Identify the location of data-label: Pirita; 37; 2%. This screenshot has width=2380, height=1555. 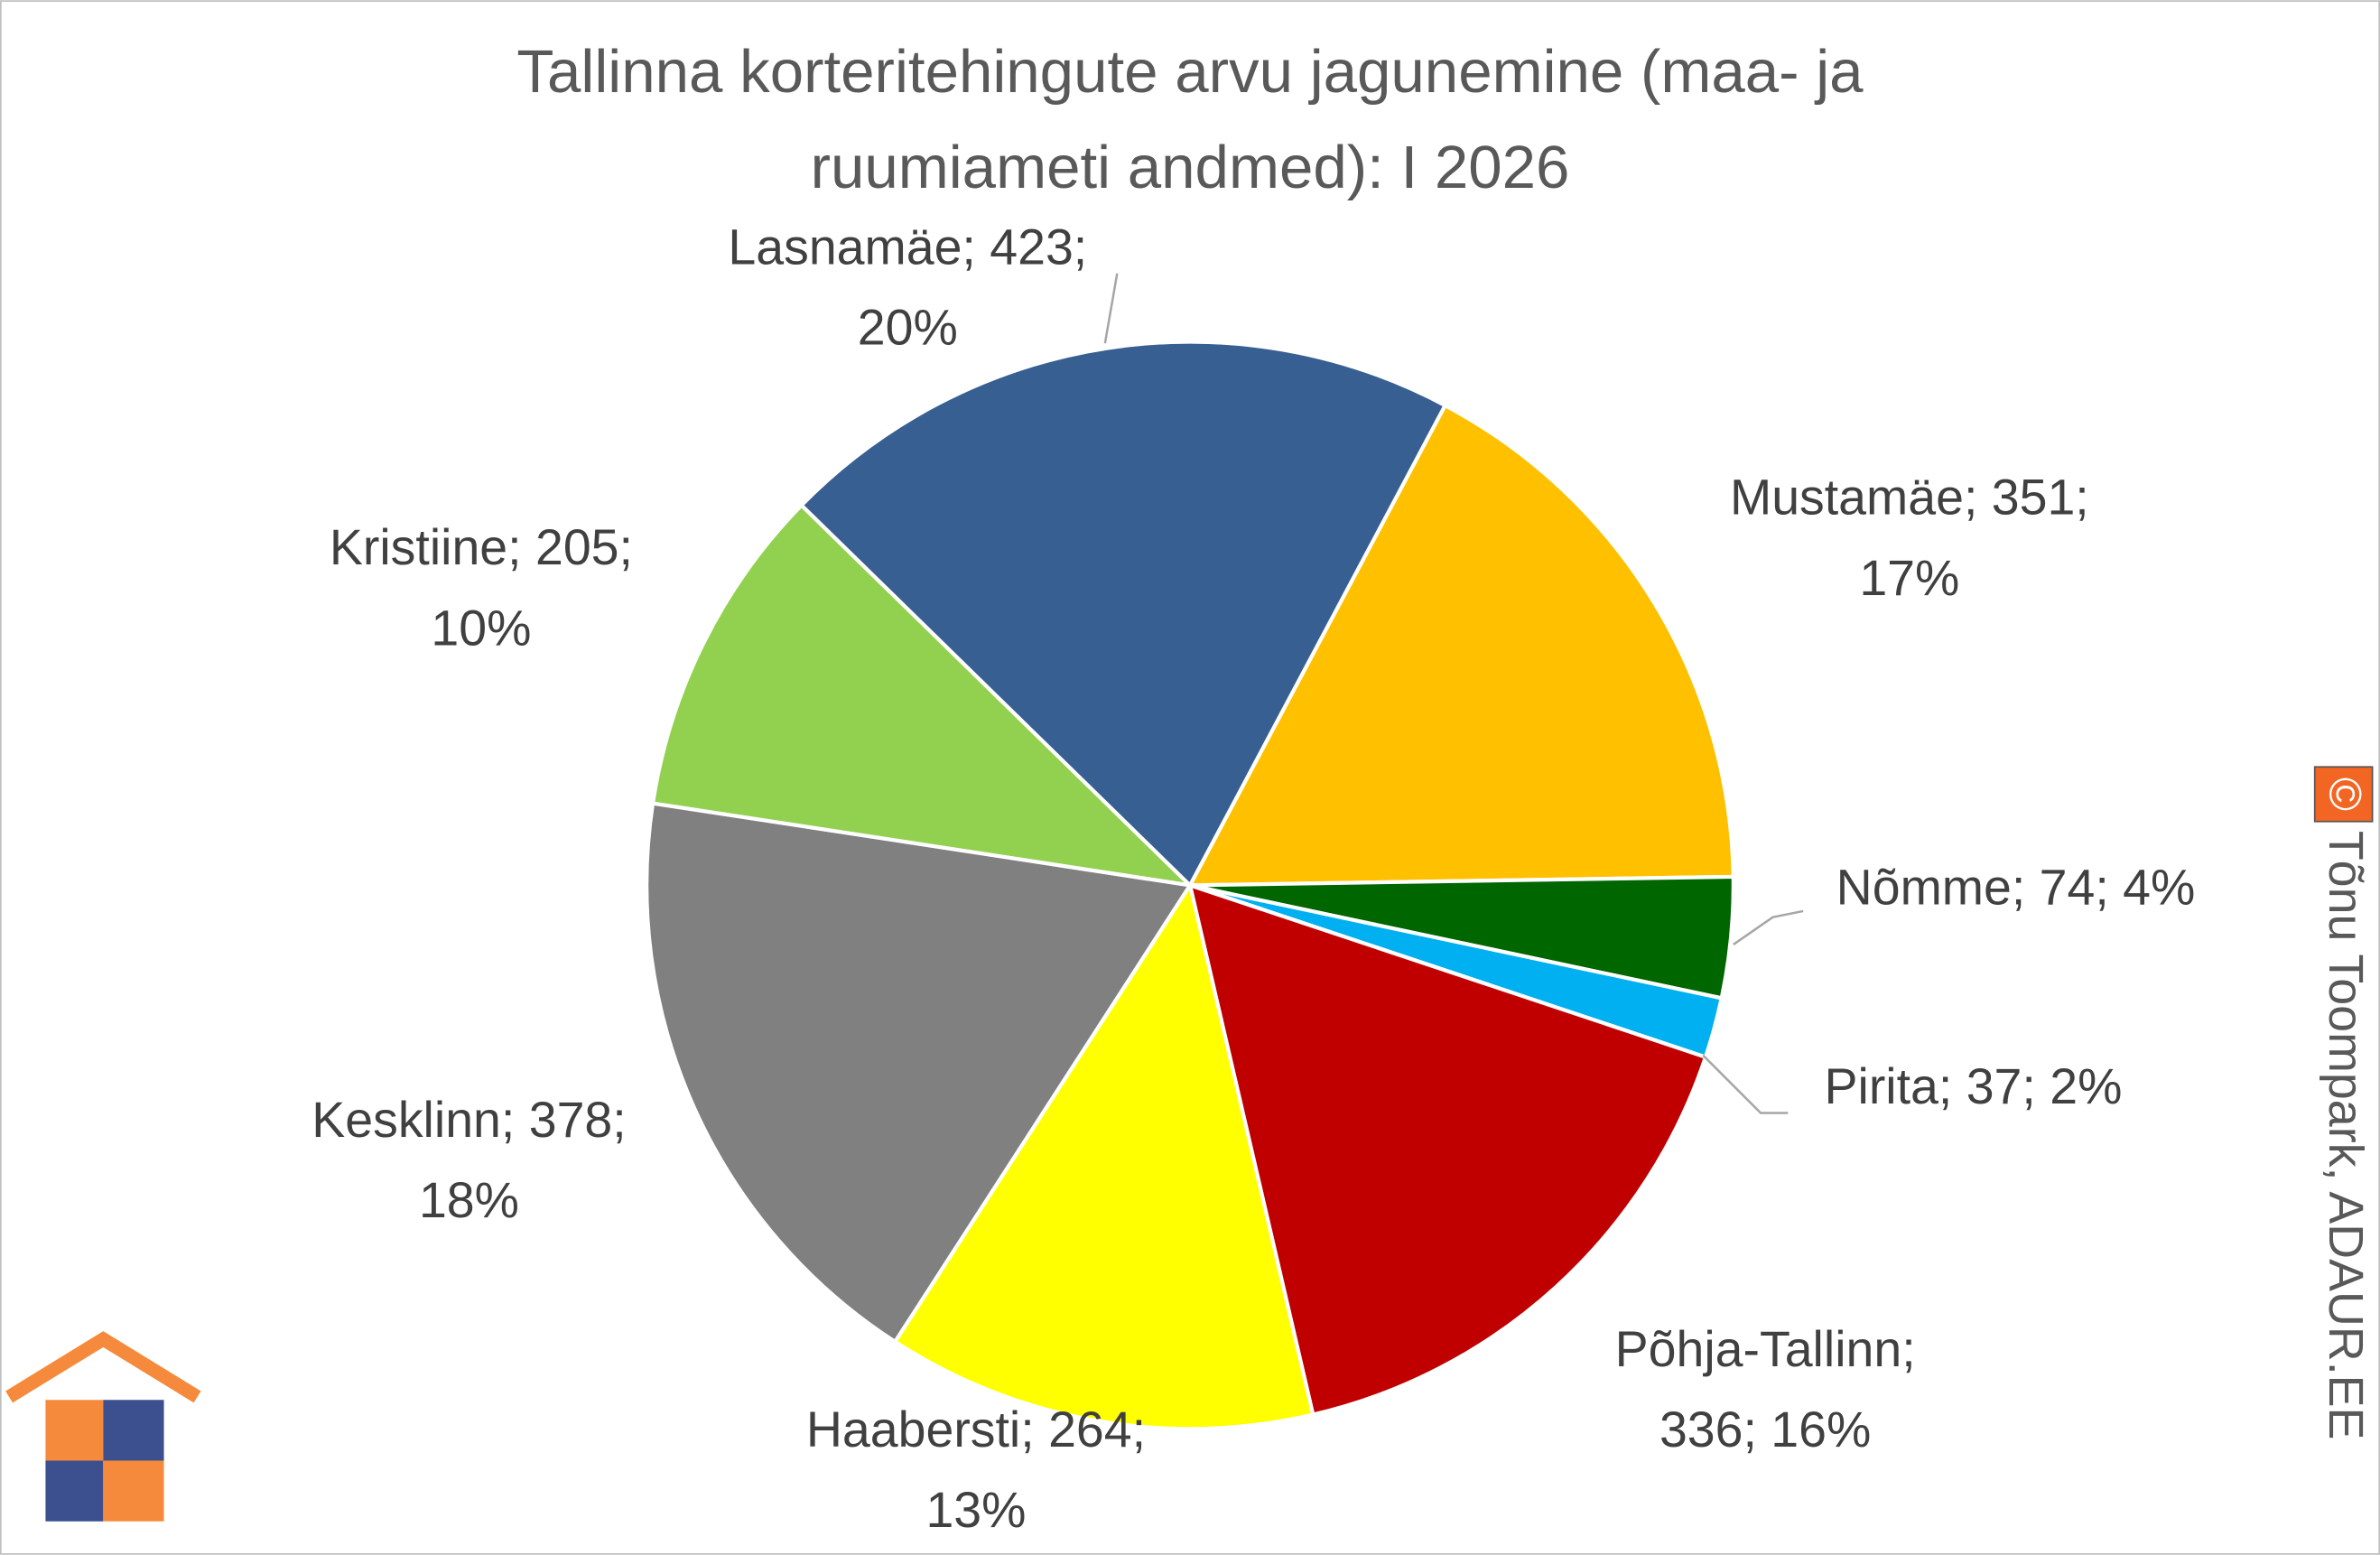
(1974, 1086).